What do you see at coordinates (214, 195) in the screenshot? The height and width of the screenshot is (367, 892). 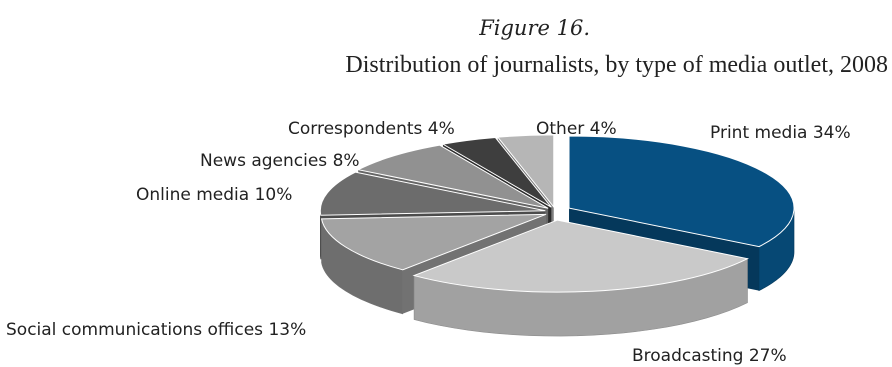 I see `slice-label-online-media: Online media 10%` at bounding box center [214, 195].